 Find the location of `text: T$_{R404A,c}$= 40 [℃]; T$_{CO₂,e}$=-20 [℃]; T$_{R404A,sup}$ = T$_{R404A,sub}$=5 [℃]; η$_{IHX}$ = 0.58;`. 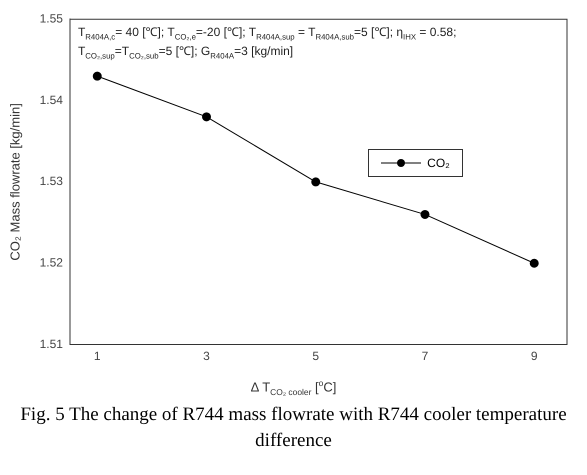

text: T$_{R404A,c}$= 40 [℃]; T$_{CO₂,e}$=-20 [℃]; T$_{R404A,sup}$ = T$_{R404A,sub}$=5 [℃]; η$_{IHX}$ = 0.58; is located at coordinates (267, 33).